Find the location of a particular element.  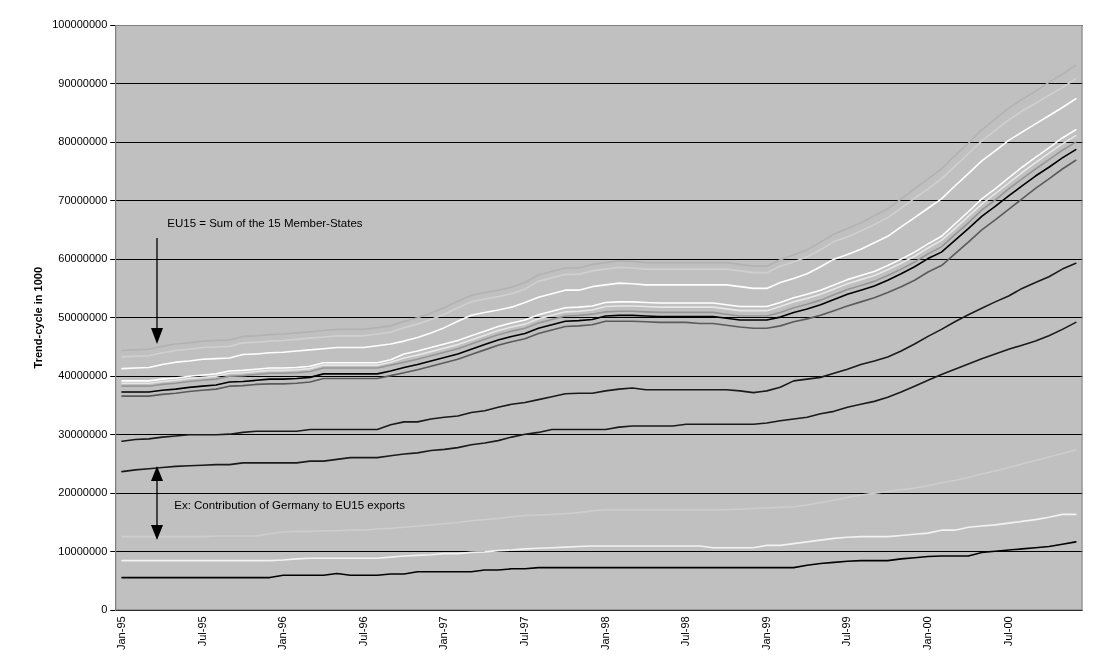

x-tick-label: Jan-95 is located at coordinates (121, 633).